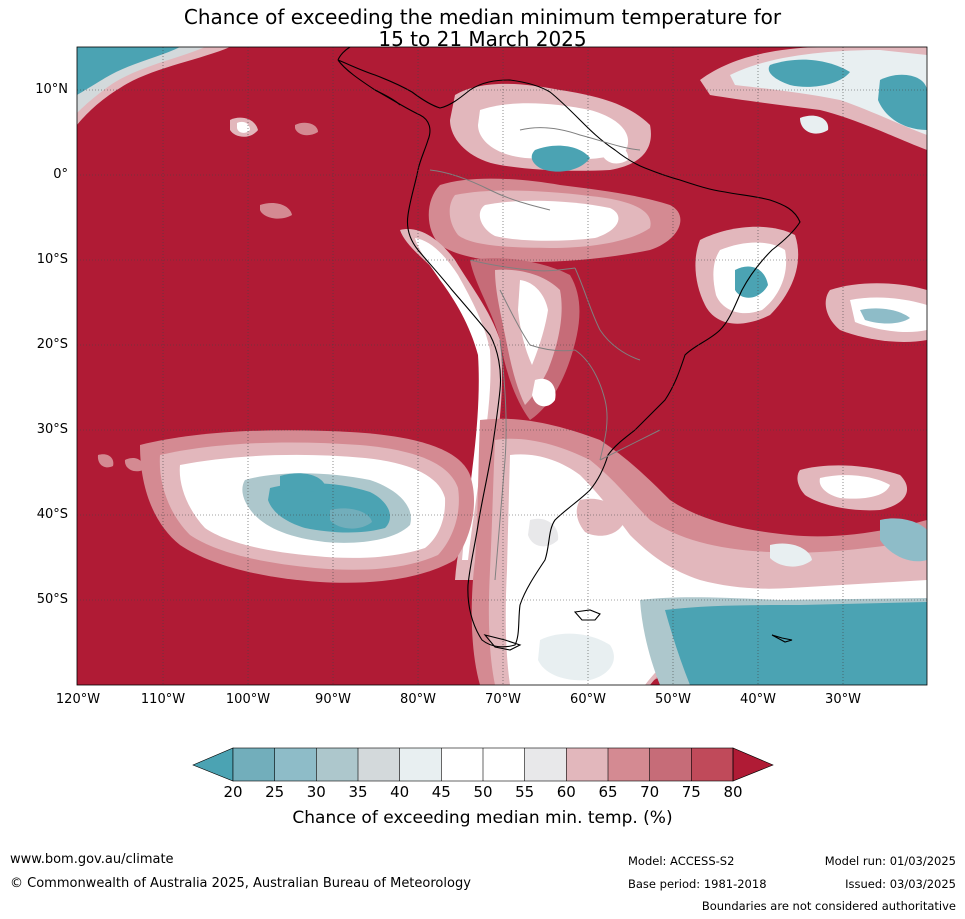 This screenshot has width=965, height=919. I want to click on colorbar-label-25: 25, so click(275, 792).